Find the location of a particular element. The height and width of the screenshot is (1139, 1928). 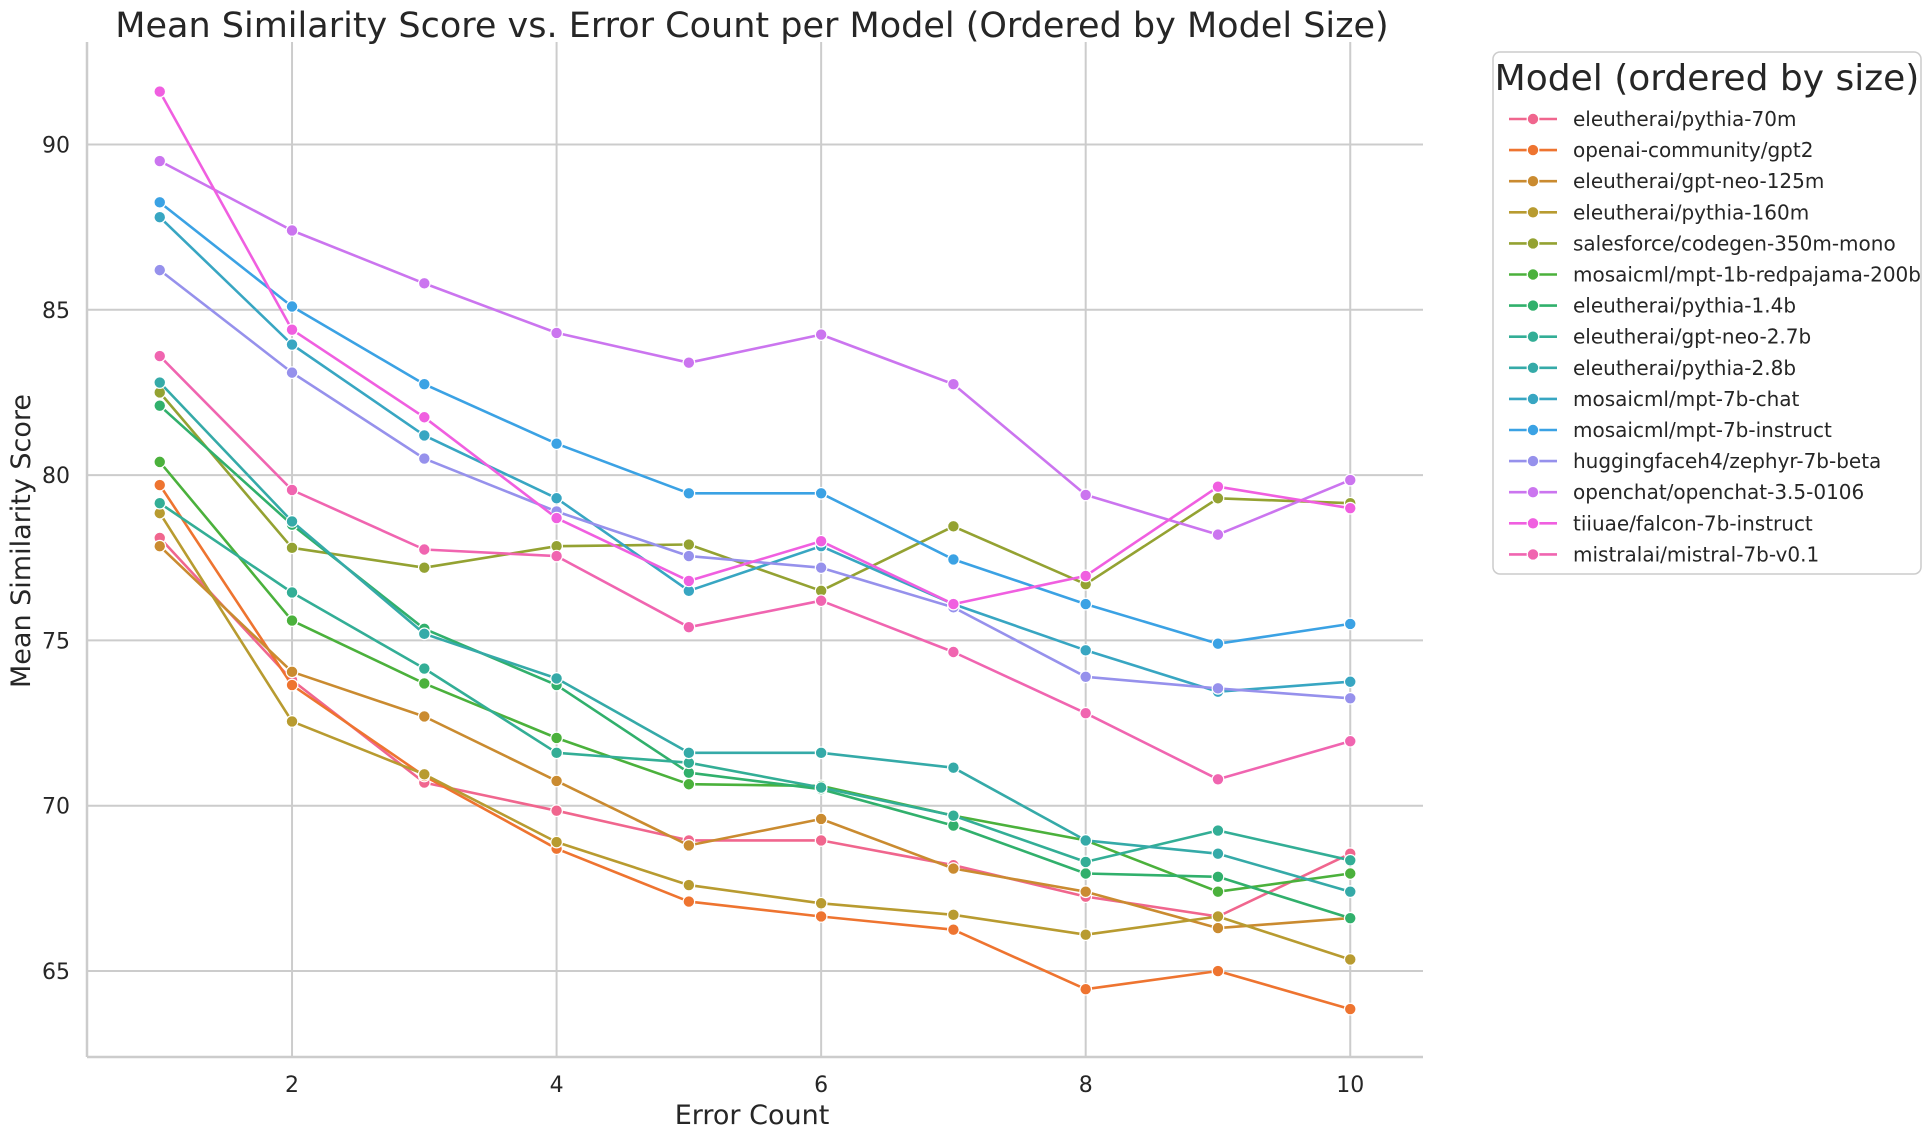

x-tick-label: 8 is located at coordinates (1086, 1085).